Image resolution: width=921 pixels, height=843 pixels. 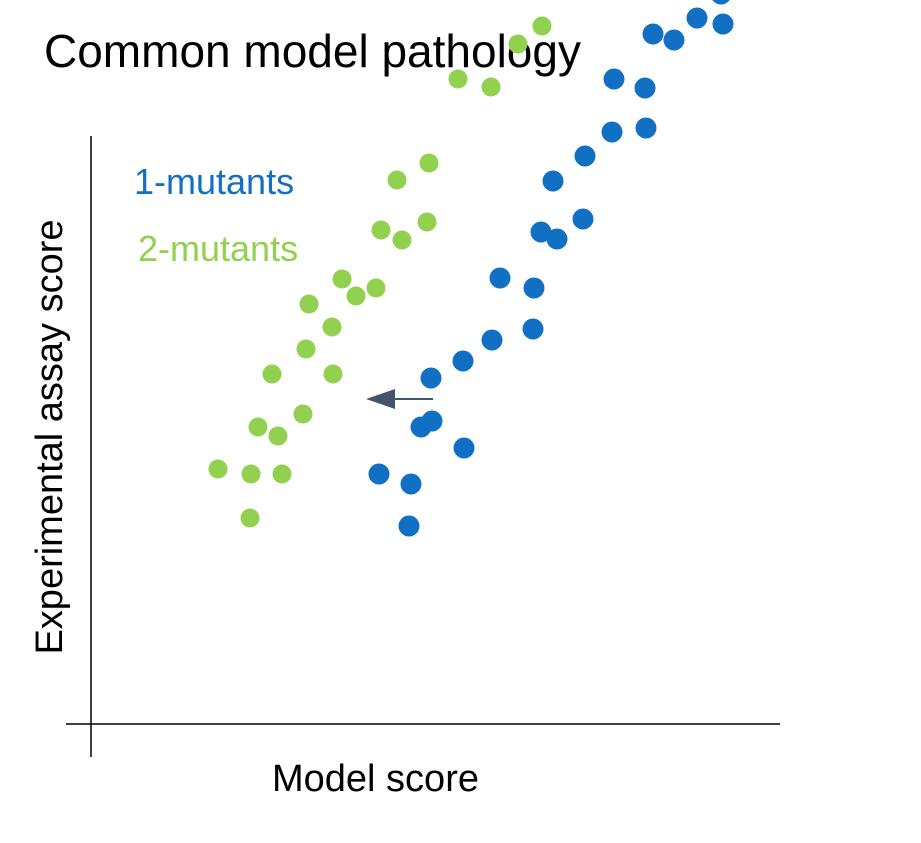 What do you see at coordinates (399, 399) in the screenshot?
I see `annotation-arrow` at bounding box center [399, 399].